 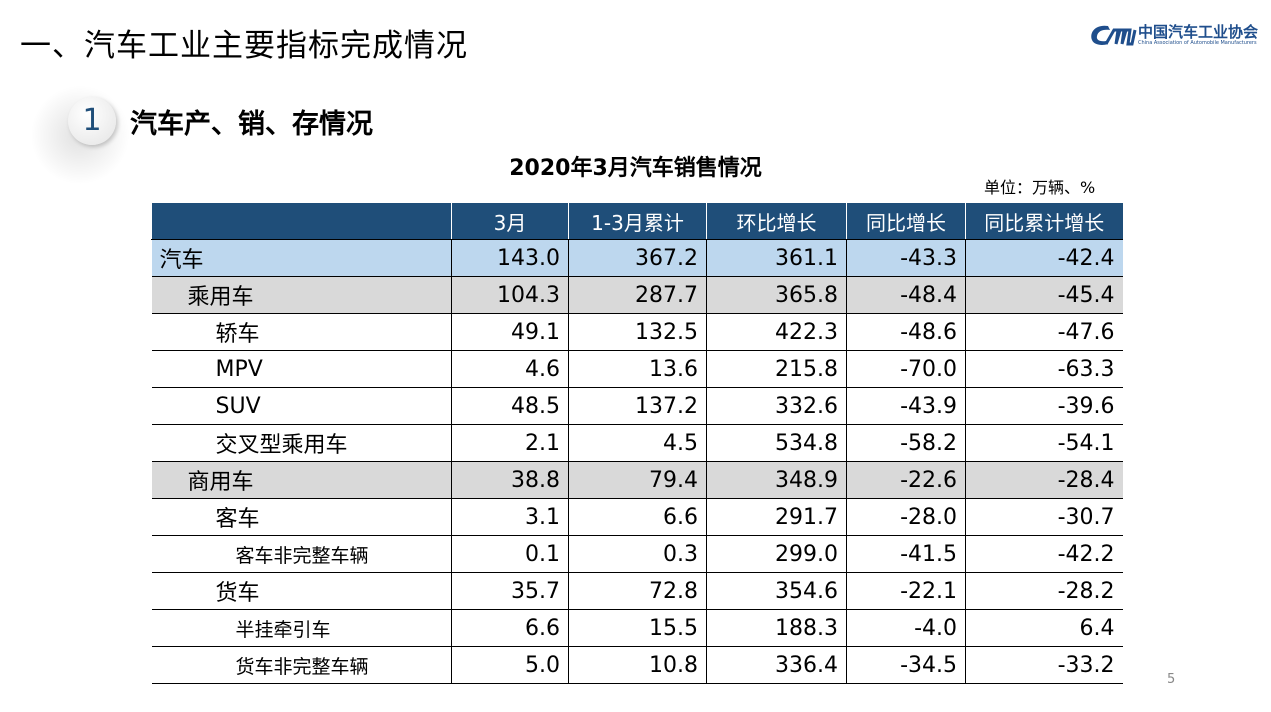 I want to click on column-header: 1-3月累计, so click(x=637, y=221).